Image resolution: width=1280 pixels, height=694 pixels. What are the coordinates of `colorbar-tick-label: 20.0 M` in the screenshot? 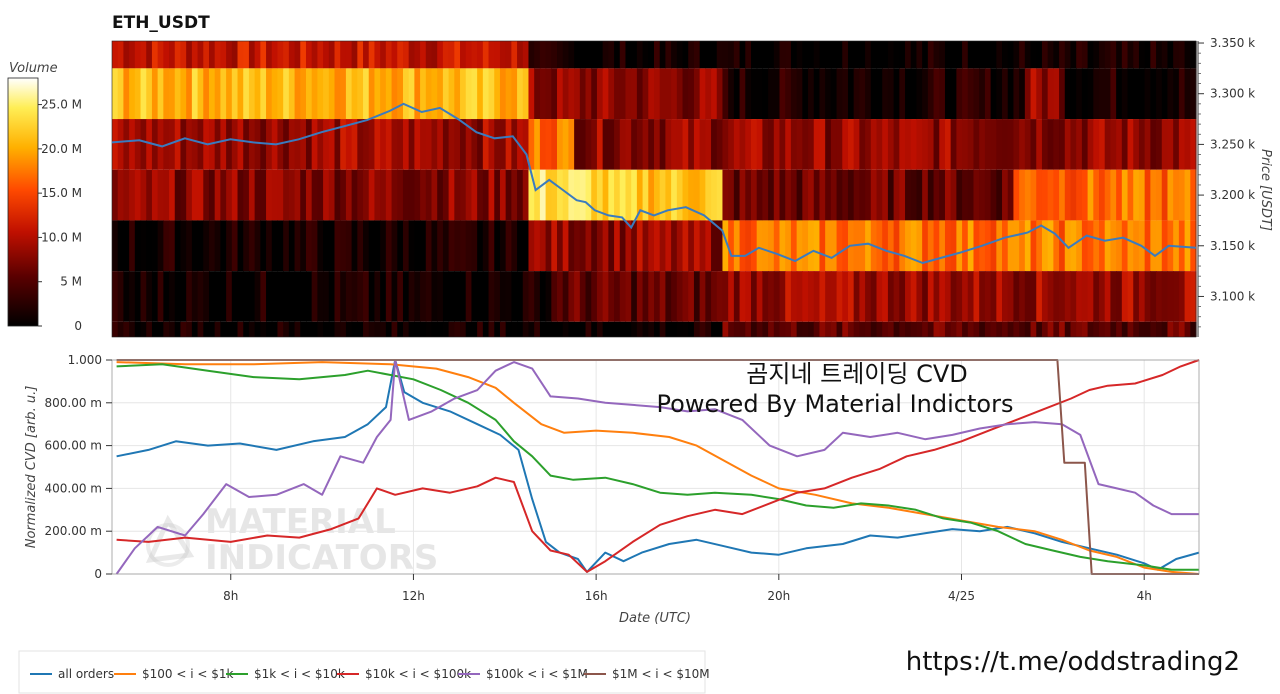 It's located at (61, 149).